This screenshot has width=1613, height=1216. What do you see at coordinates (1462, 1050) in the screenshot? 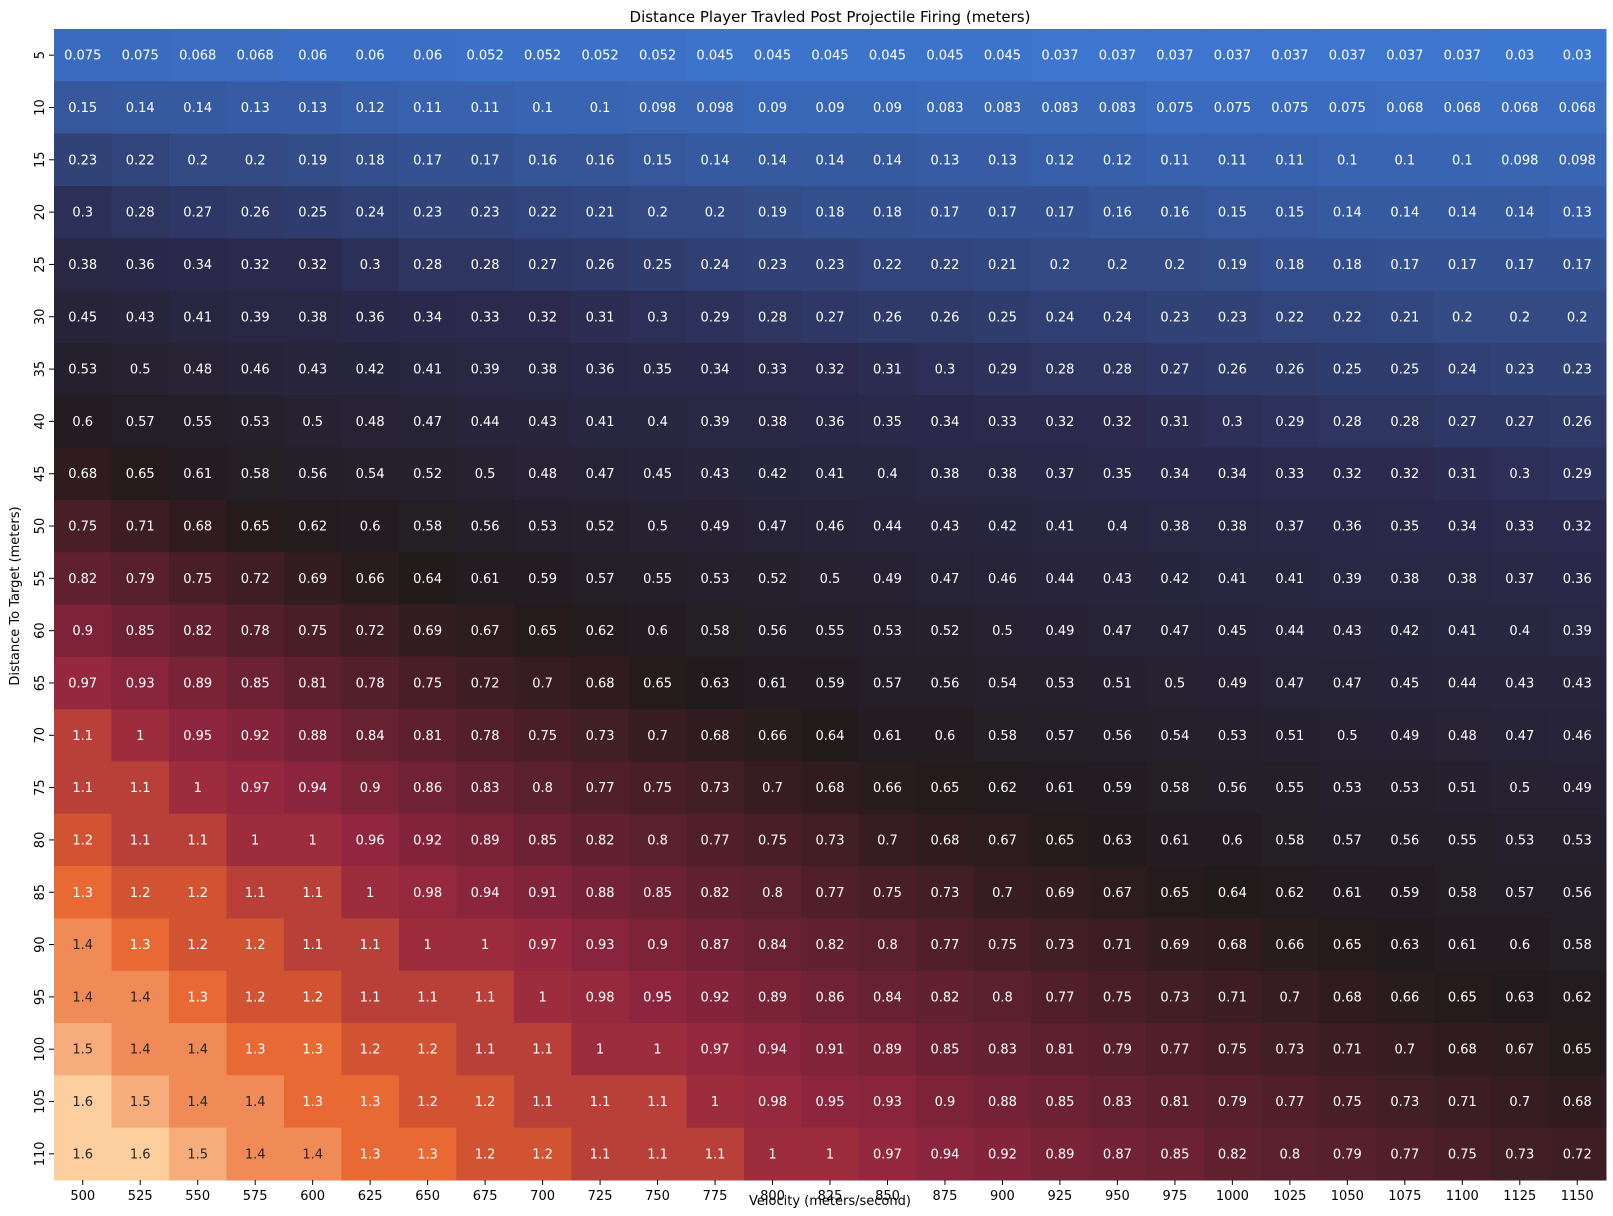
I see `cell-value-label: 0.68` at bounding box center [1462, 1050].